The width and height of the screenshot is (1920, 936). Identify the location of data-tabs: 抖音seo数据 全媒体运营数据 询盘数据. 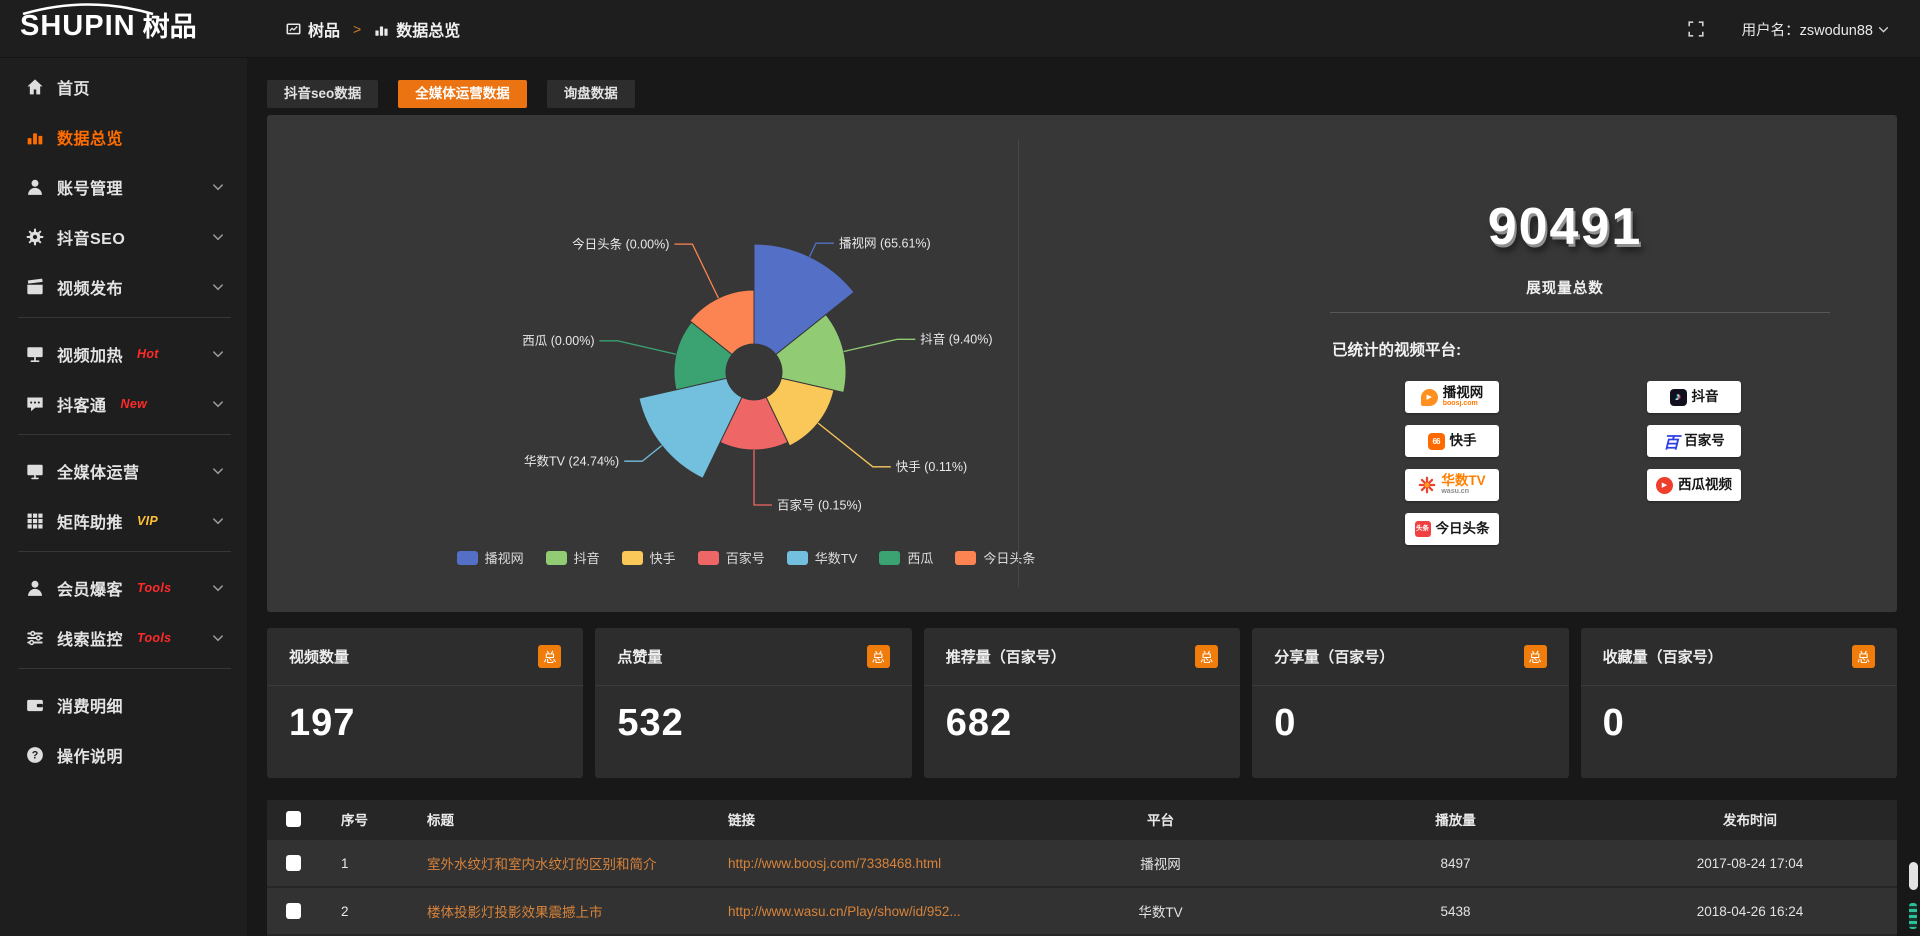
(451, 94).